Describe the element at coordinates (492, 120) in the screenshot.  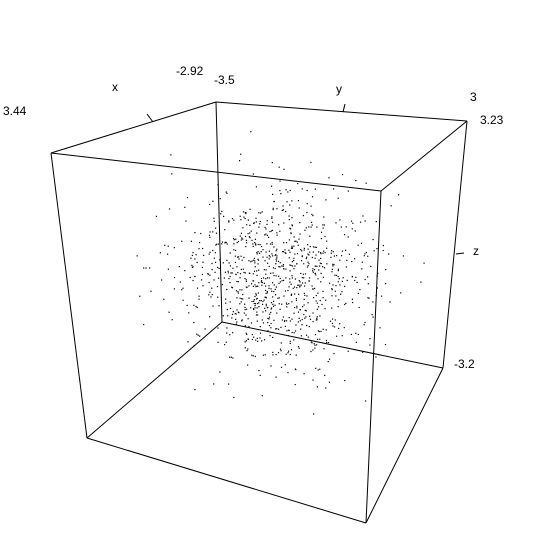
I see `z-max-tick-label: 3.23` at that location.